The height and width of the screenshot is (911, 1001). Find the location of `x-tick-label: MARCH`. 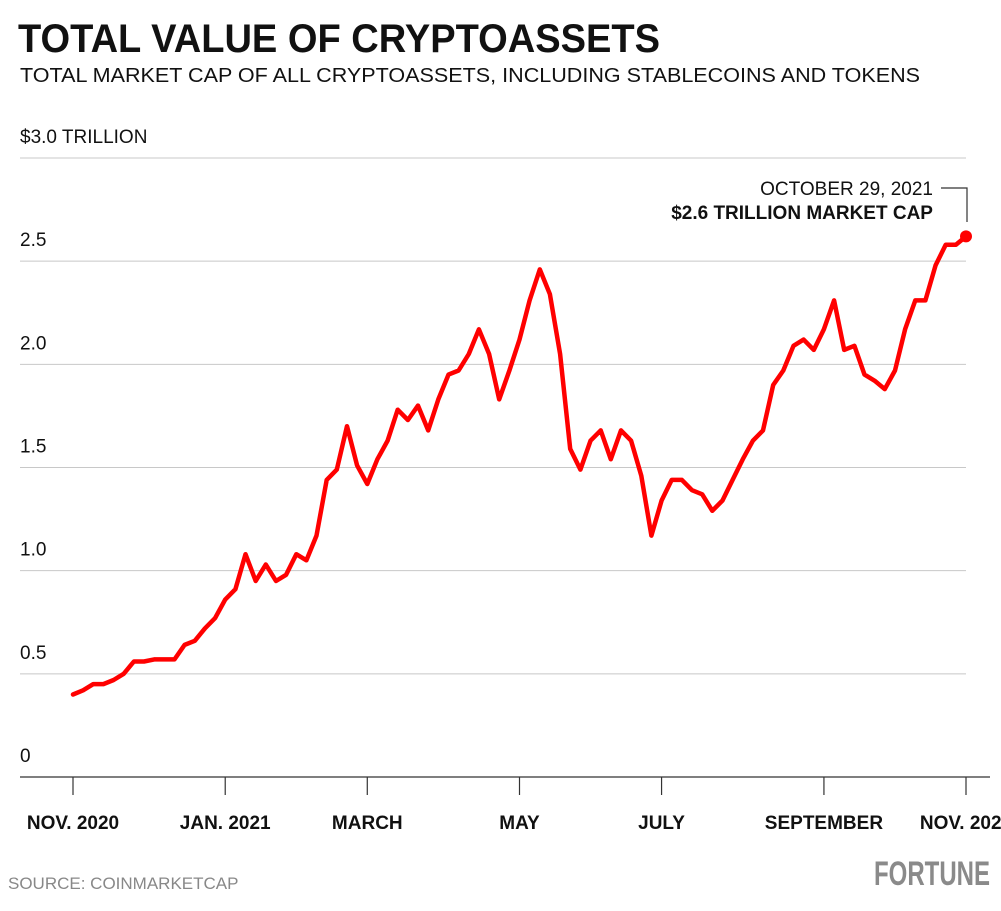

x-tick-label: MARCH is located at coordinates (367, 823).